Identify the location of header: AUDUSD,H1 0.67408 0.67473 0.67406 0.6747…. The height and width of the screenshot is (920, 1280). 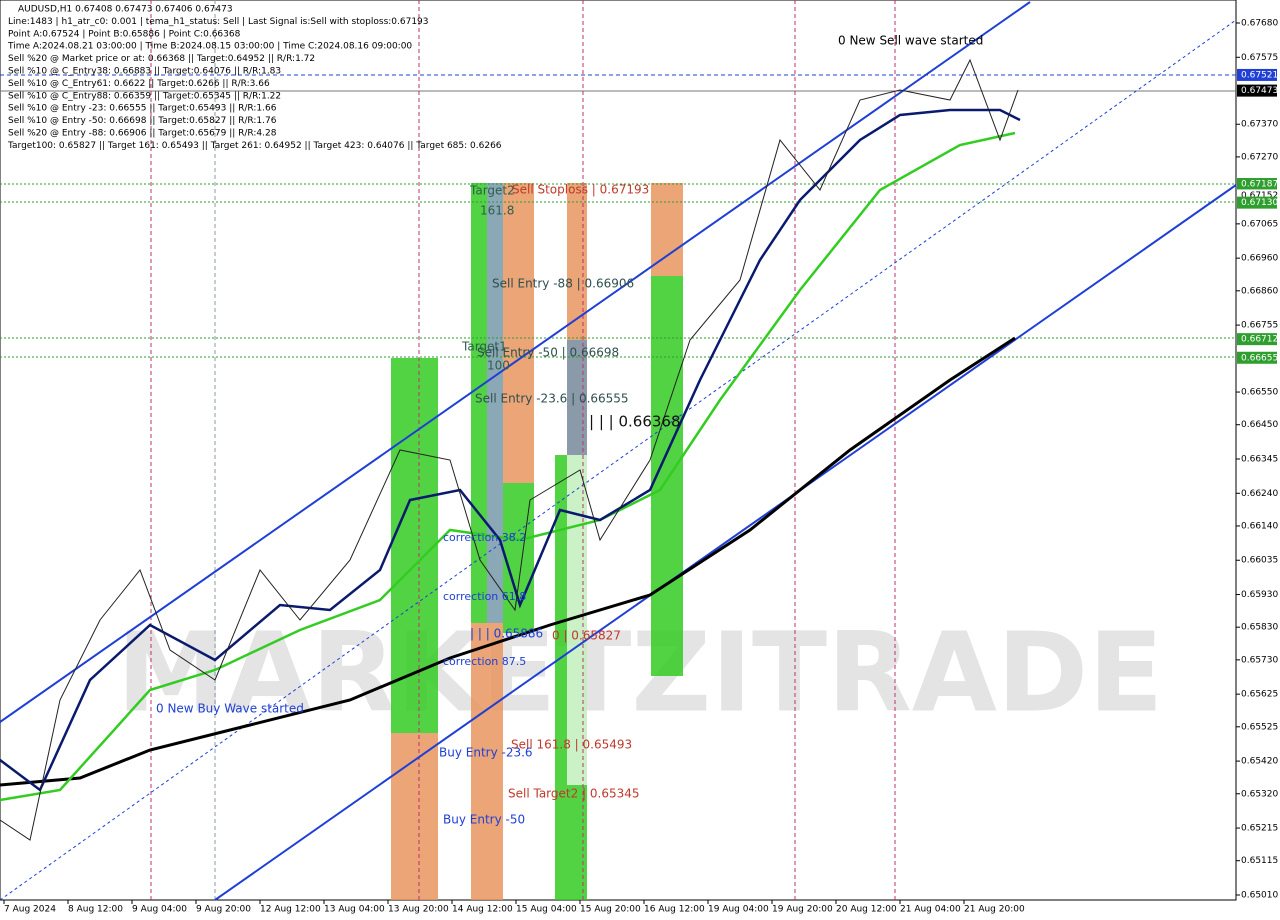
(254, 78).